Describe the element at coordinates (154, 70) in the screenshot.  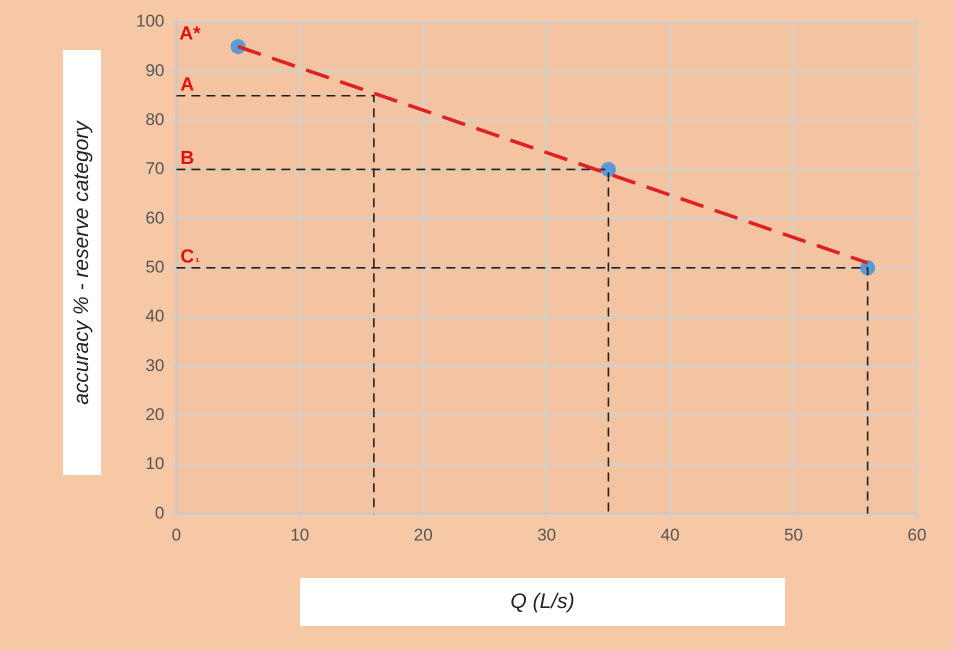
I see `y-tick-label: 90` at that location.